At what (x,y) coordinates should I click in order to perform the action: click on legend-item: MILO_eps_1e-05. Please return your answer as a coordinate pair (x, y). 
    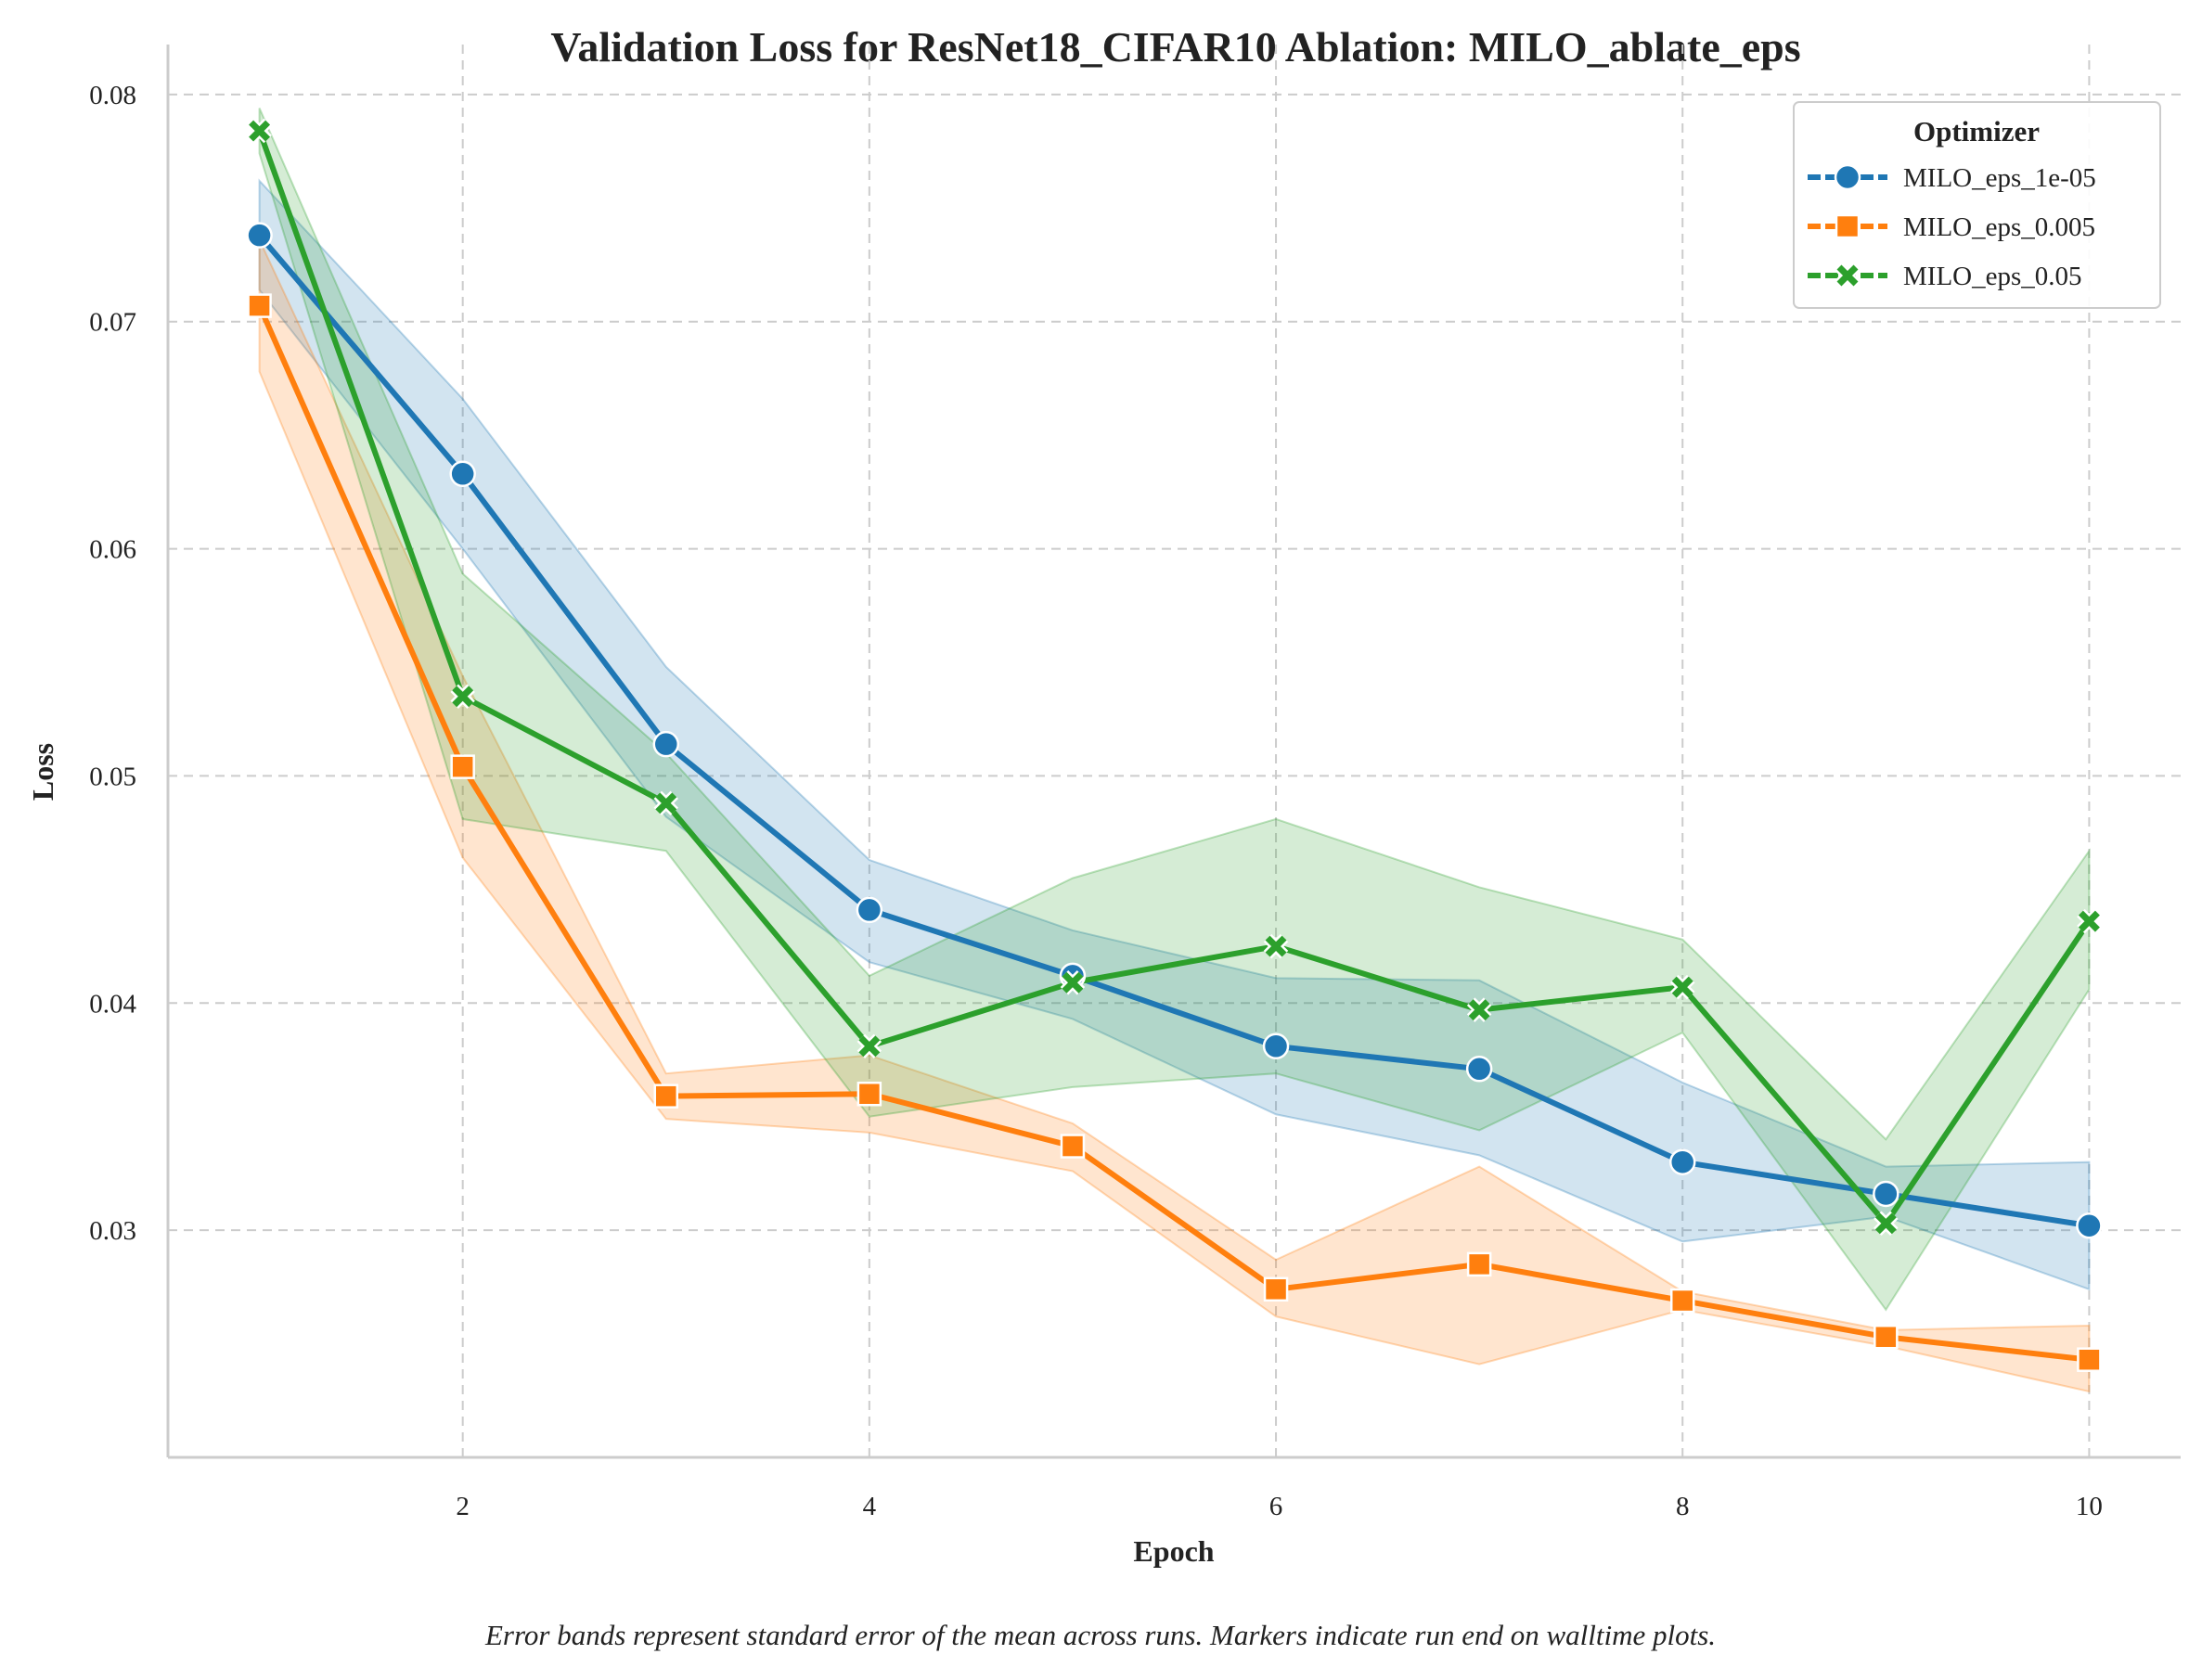
    Looking at the image, I should click on (1952, 178).